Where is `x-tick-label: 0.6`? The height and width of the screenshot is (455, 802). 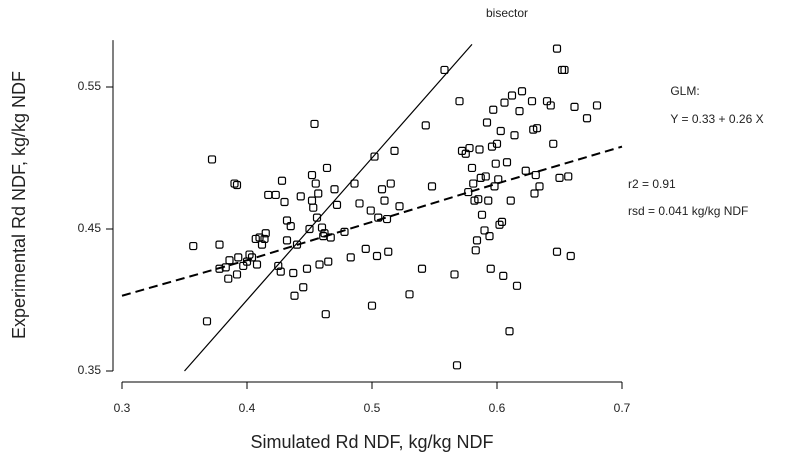 x-tick-label: 0.6 is located at coordinates (497, 408).